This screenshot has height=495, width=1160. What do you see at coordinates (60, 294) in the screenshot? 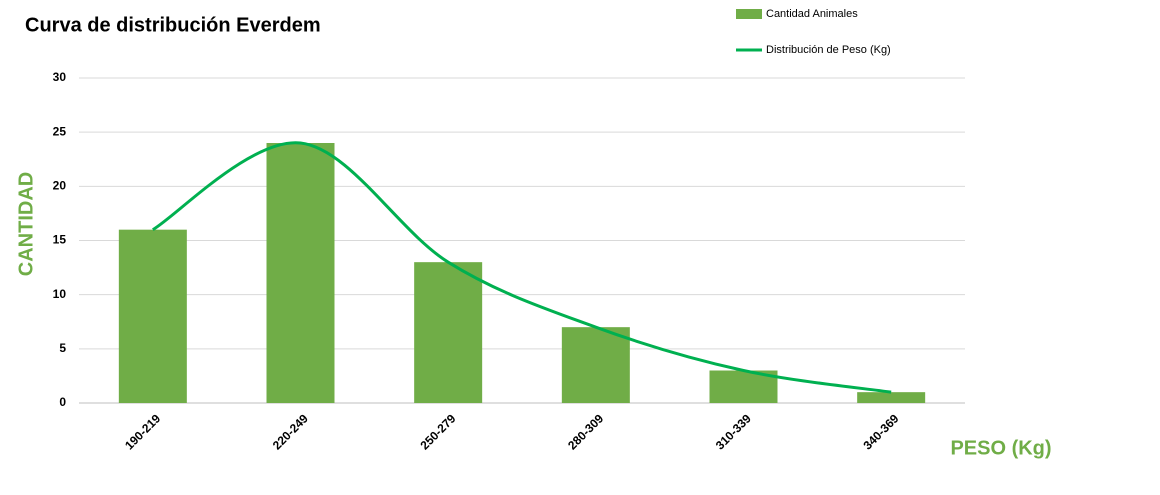
I see `y-tick-label: 10` at bounding box center [60, 294].